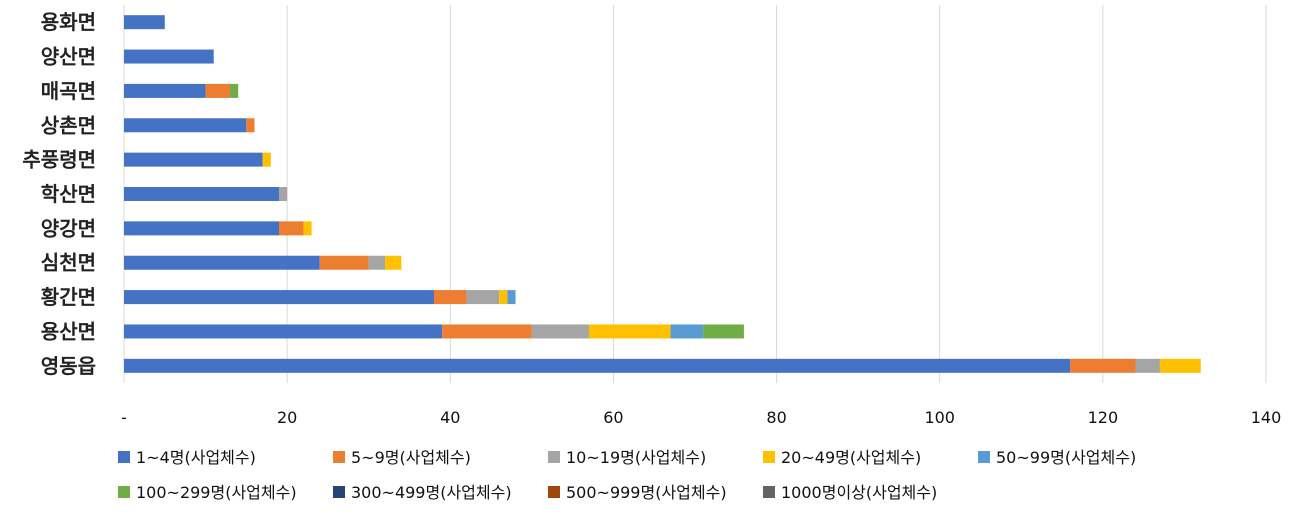  Describe the element at coordinates (411, 457) in the screenshot. I see `legend-label: 5~9명(사업체수)` at that location.